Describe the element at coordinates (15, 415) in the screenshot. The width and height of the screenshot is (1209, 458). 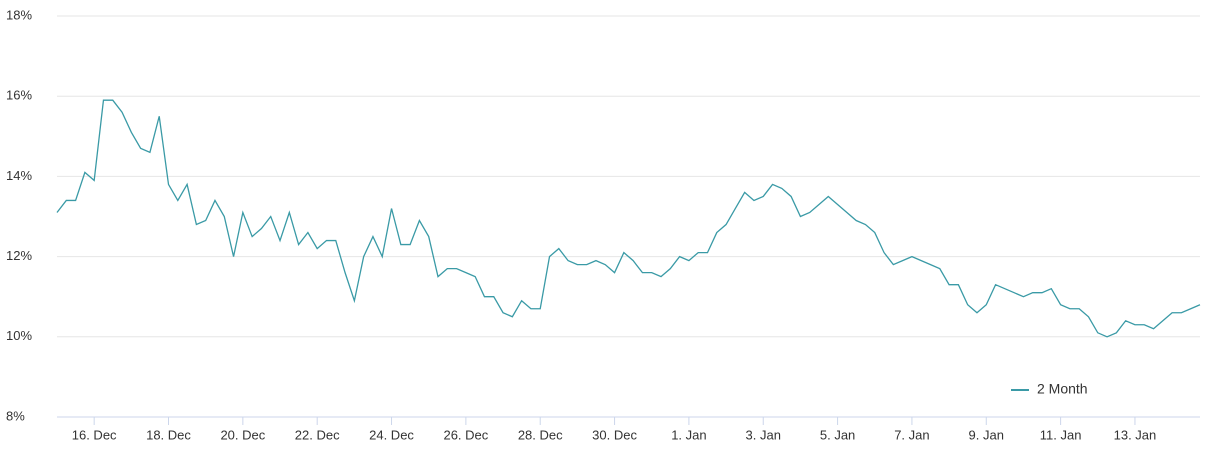
I see `y-tick-label: 8%` at that location.